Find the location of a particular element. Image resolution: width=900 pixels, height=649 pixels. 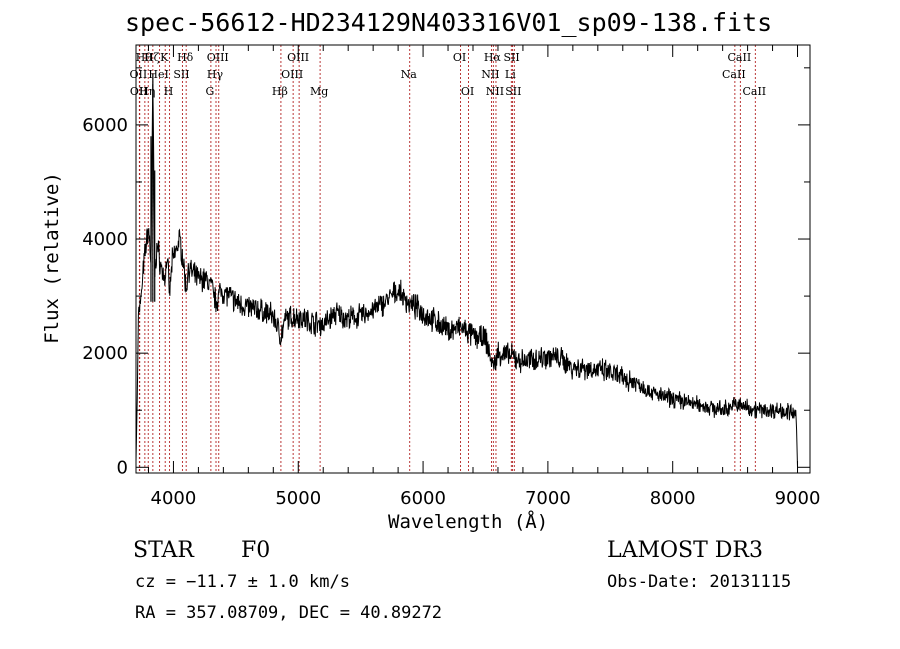

classification: STAR F0 is located at coordinates (201, 550).